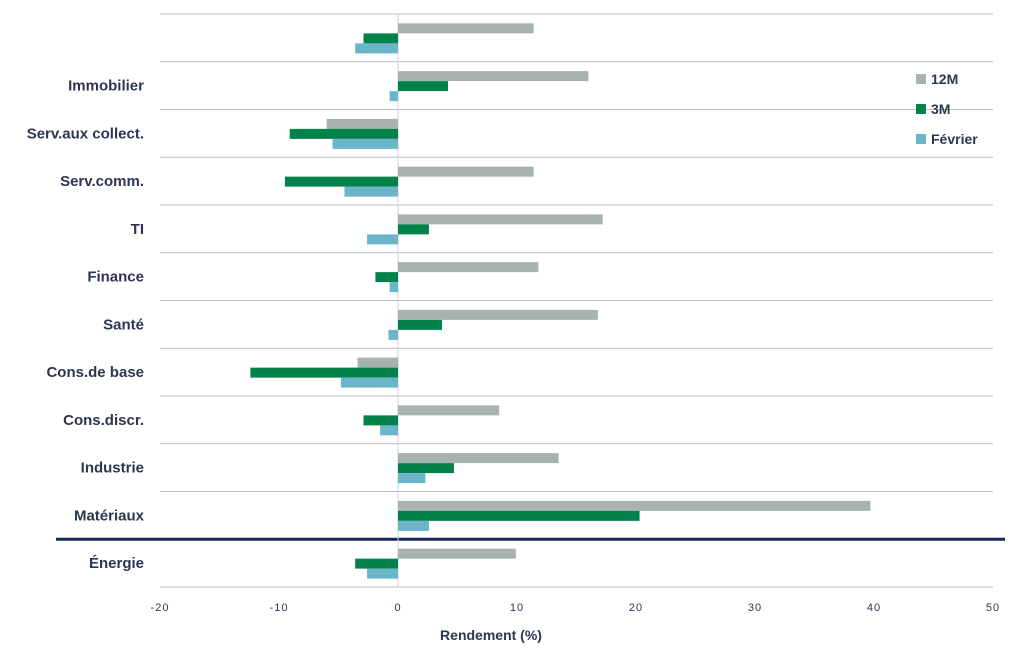 This screenshot has height=649, width=1024. I want to click on bar-3m-serv-aux-collect, so click(343, 133).